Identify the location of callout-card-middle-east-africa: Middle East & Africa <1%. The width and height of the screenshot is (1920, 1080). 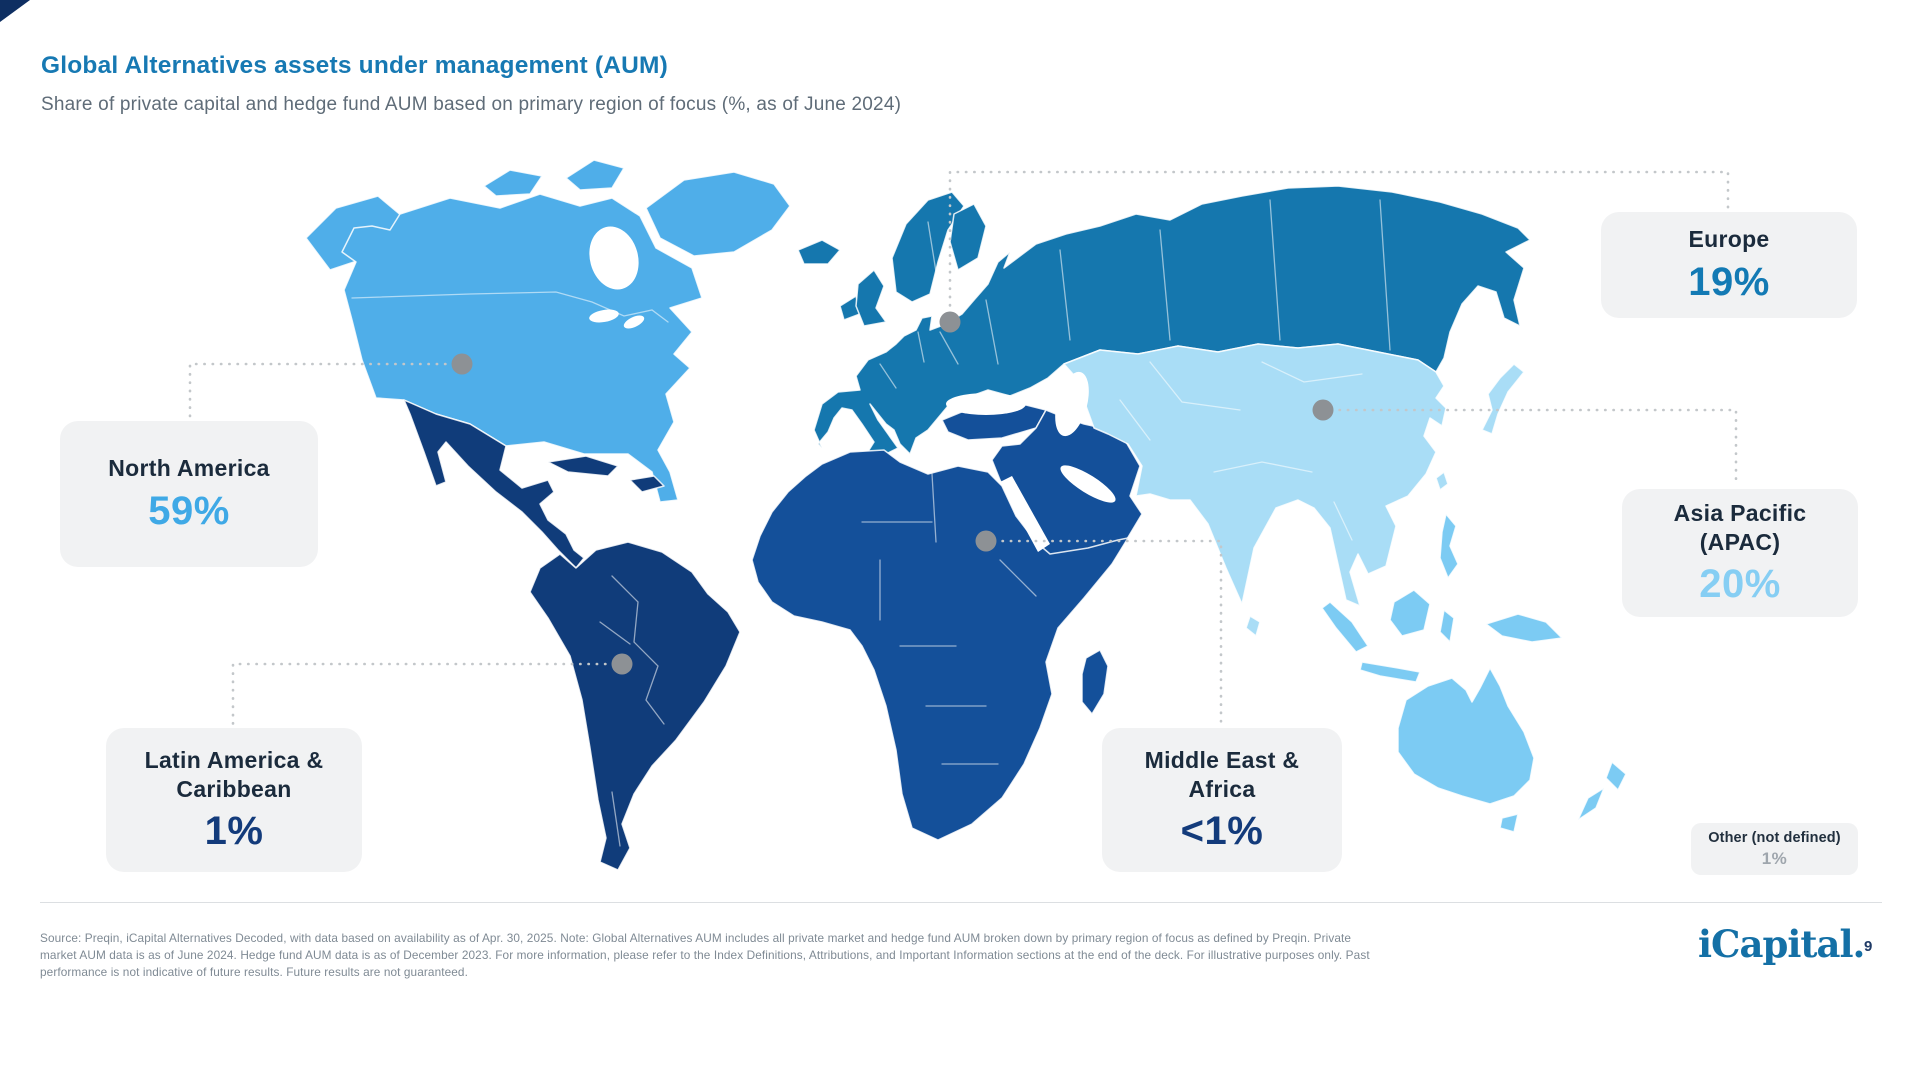
(1222, 800).